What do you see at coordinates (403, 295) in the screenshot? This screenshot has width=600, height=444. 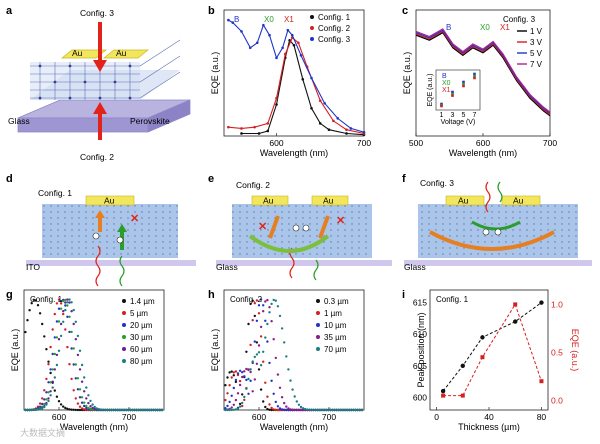 I see `panel-label-i: i` at bounding box center [403, 295].